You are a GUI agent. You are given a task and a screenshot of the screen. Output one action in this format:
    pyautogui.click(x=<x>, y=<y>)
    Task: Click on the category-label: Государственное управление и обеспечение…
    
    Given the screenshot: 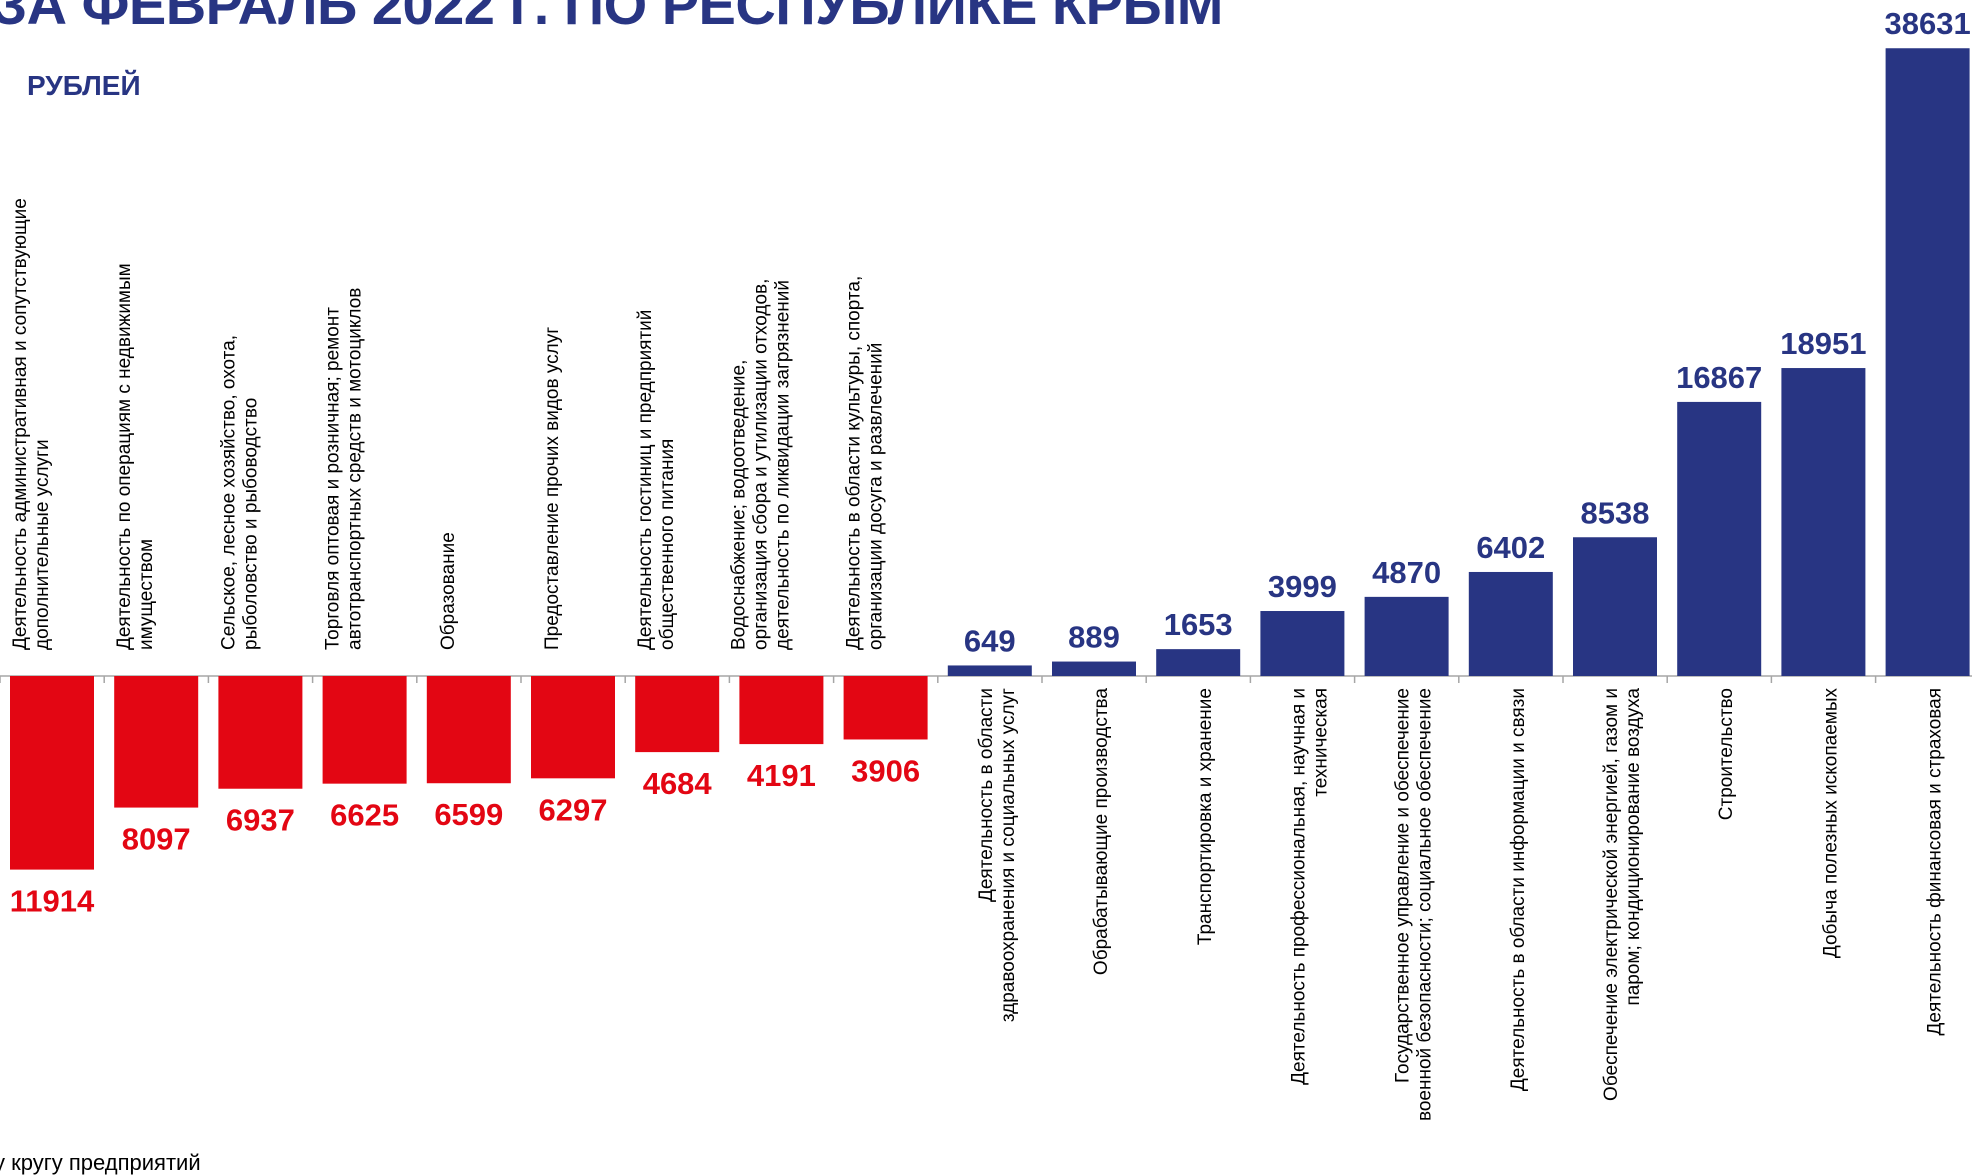 What is the action you would take?
    pyautogui.click(x=1414, y=904)
    